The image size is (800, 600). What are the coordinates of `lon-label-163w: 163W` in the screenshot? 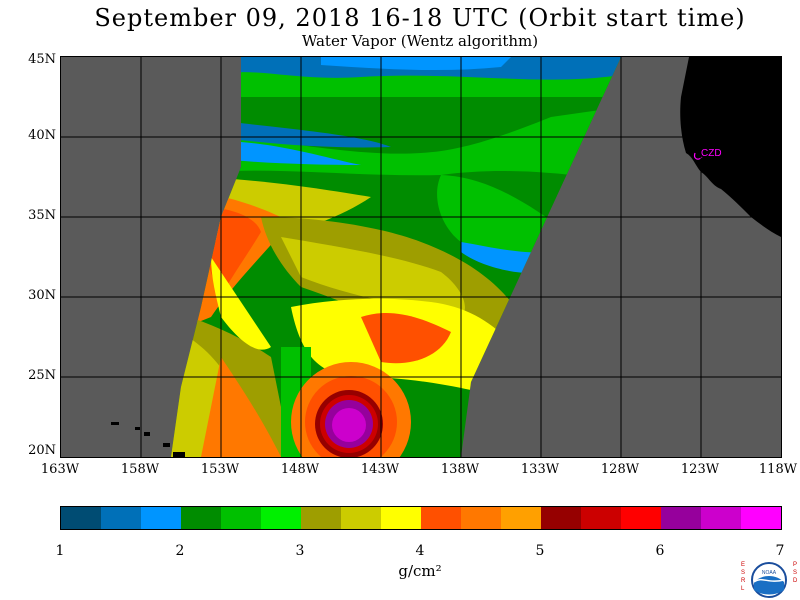 It's located at (60, 469).